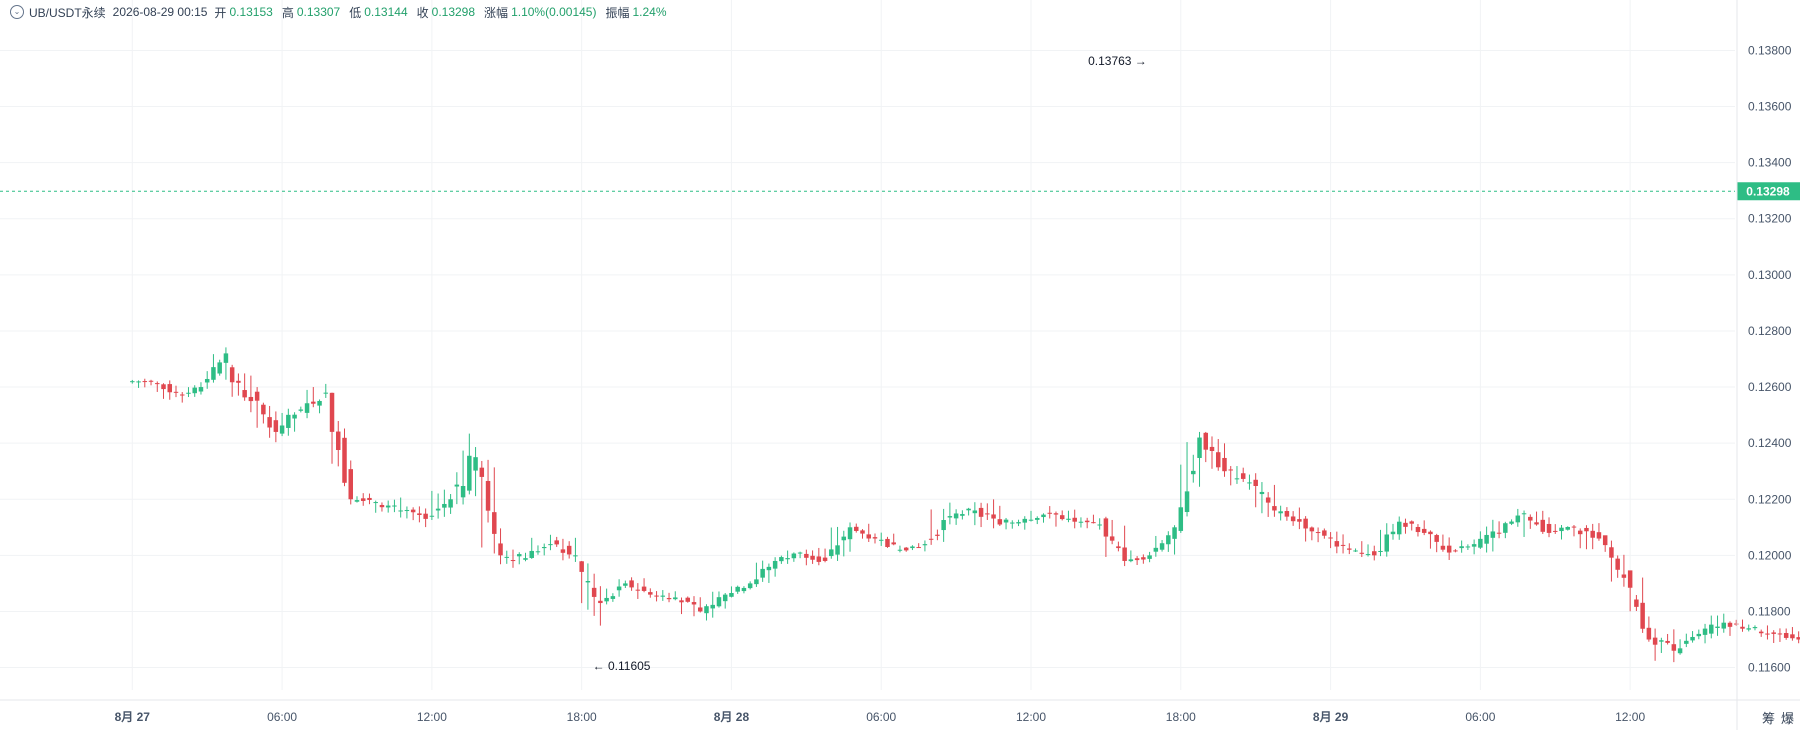 The image size is (1800, 730). Describe the element at coordinates (732, 717) in the screenshot. I see `x-tick-label: 8月 28` at that location.